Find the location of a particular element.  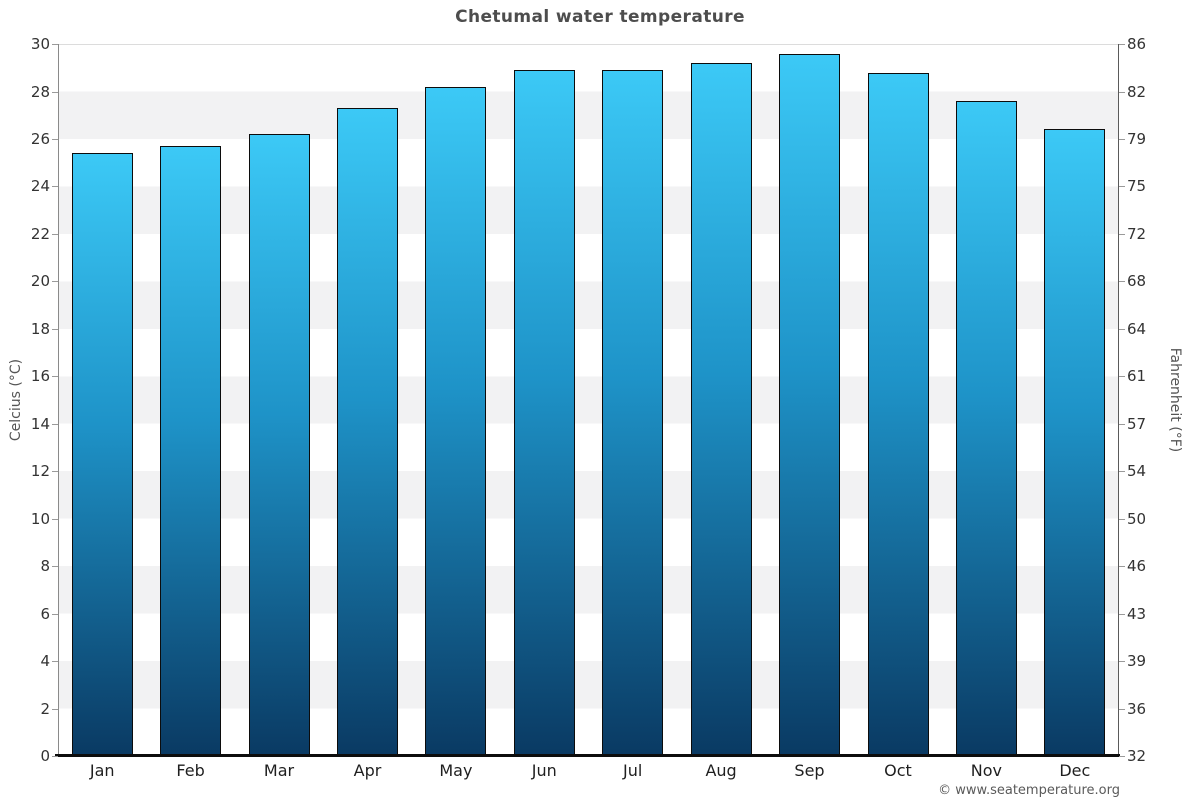

x-tick-label-dec: Dec is located at coordinates (1075, 770).